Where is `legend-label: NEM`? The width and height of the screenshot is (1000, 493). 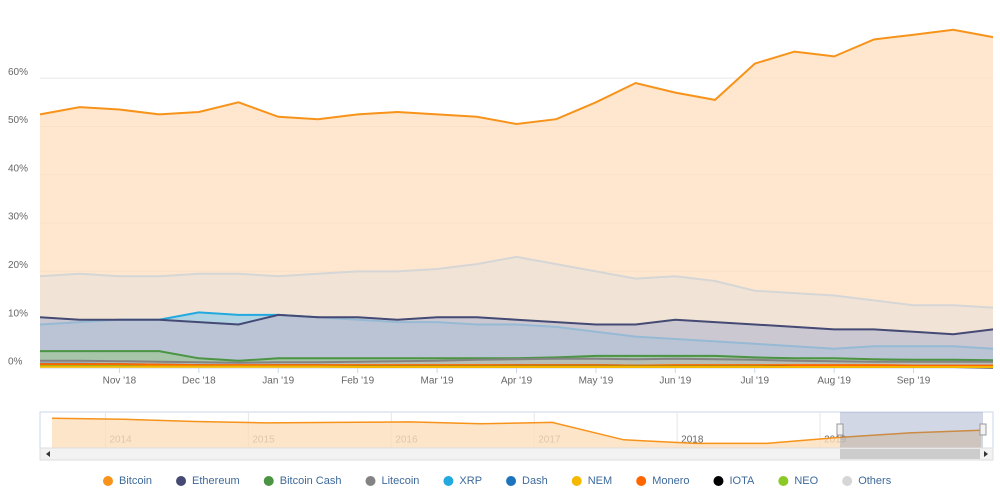
legend-label: NEM is located at coordinates (600, 481).